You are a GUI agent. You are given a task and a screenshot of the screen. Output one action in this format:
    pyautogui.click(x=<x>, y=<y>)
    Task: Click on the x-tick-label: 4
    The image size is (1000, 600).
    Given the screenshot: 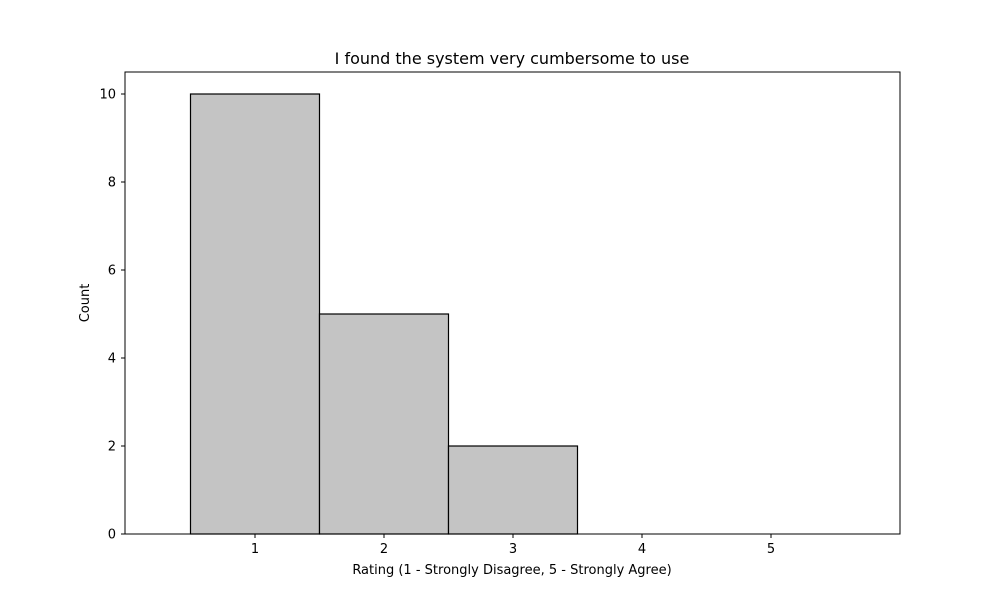 What is the action you would take?
    pyautogui.click(x=642, y=549)
    